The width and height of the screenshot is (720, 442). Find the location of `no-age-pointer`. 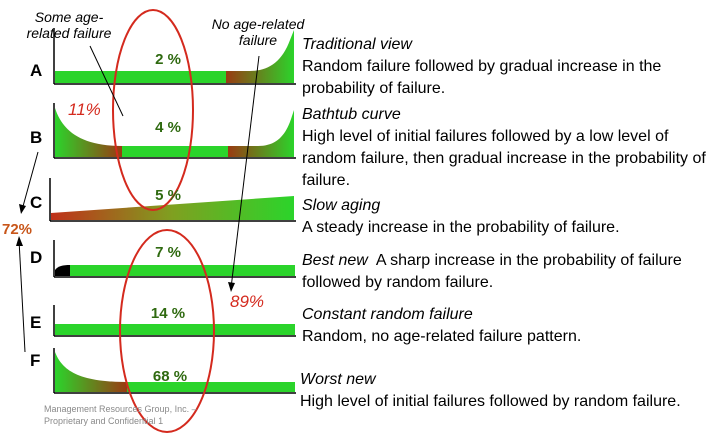

no-age-pointer is located at coordinates (245, 172).